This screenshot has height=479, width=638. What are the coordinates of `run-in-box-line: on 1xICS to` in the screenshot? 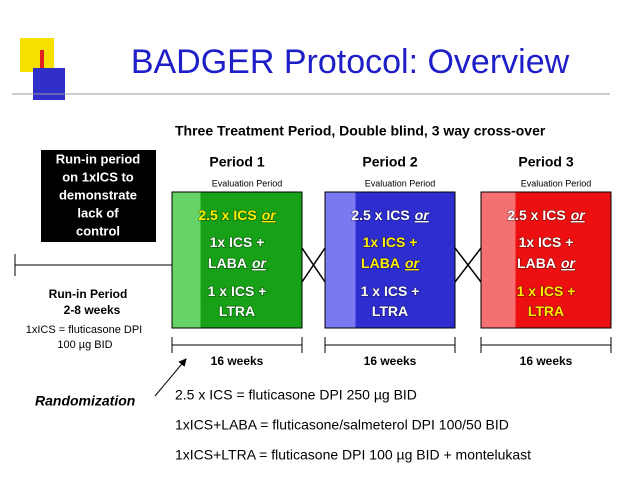 It's located at (98, 176).